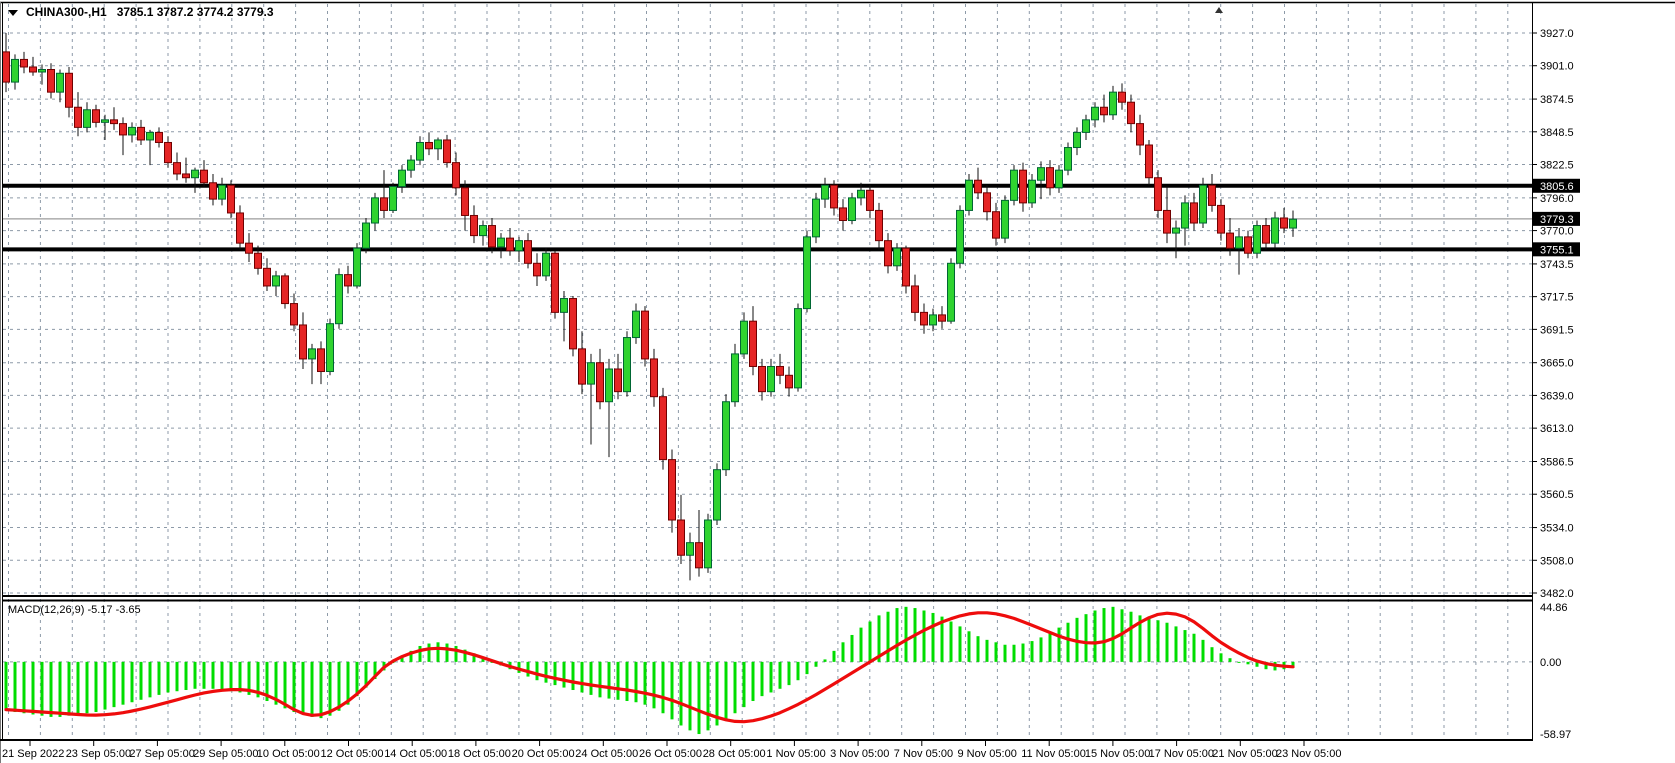 The image size is (1675, 763). What do you see at coordinates (1181, 754) in the screenshot?
I see `time-axis-label: 17 Nov 05:00` at bounding box center [1181, 754].